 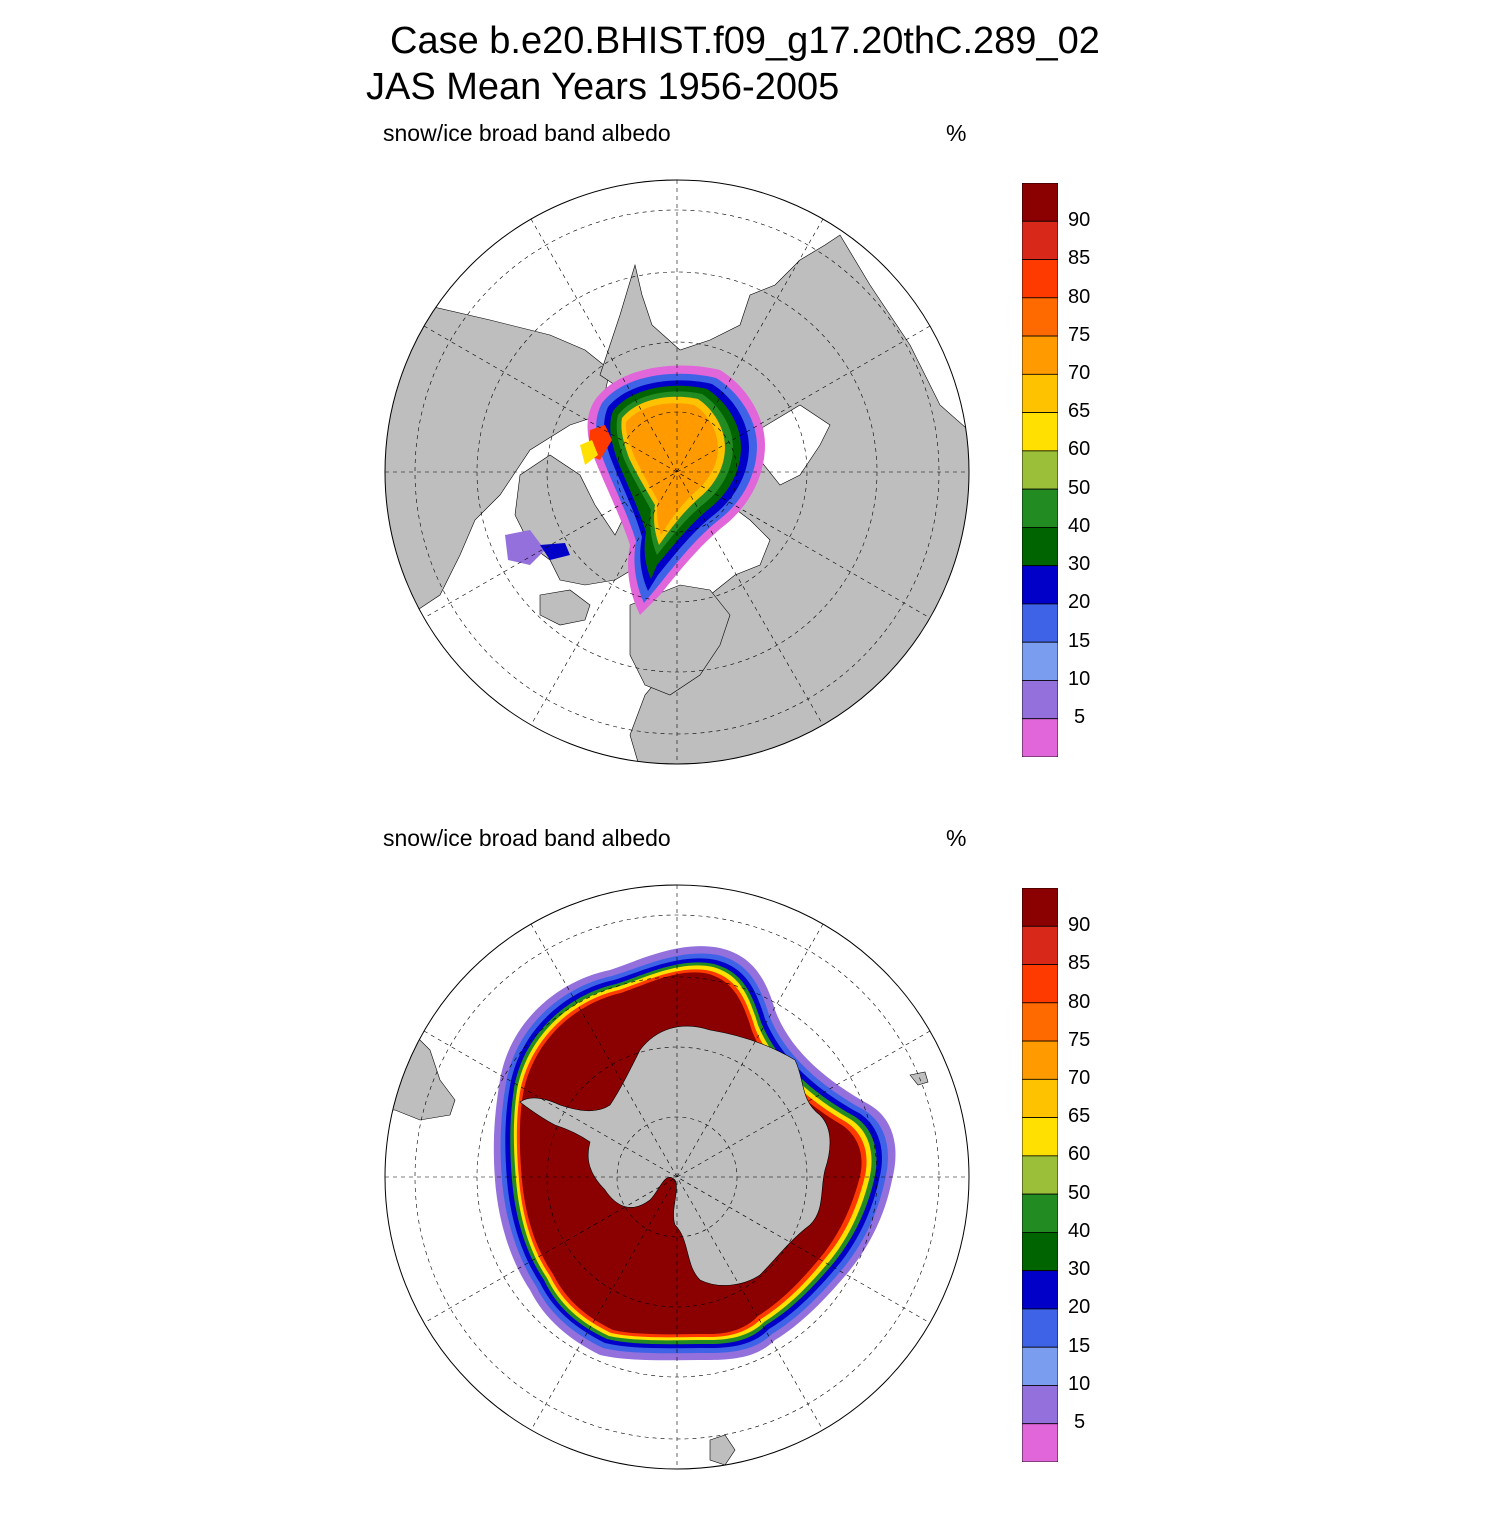 I want to click on north-cbar-label-5: 5, so click(x=1080, y=717).